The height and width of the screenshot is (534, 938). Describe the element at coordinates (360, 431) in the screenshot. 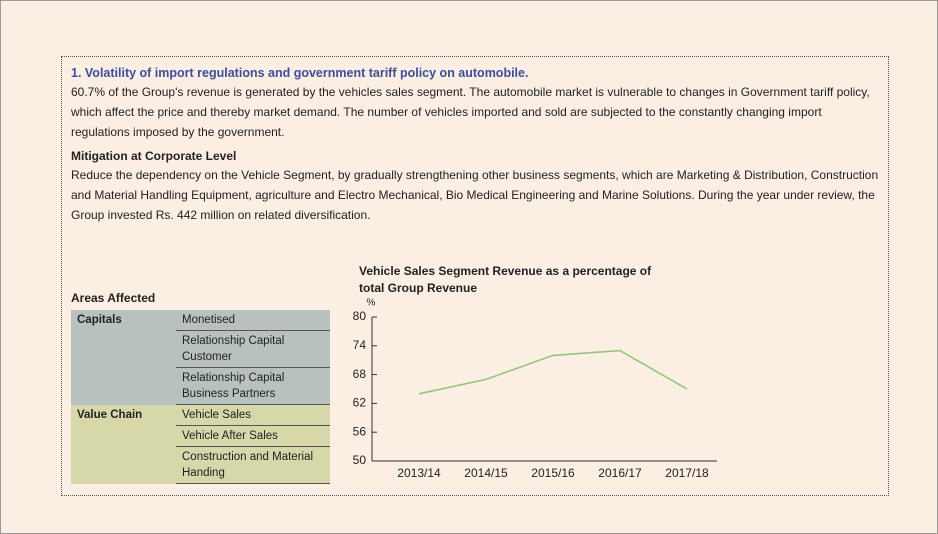

I see `y-tick-label: 56` at that location.